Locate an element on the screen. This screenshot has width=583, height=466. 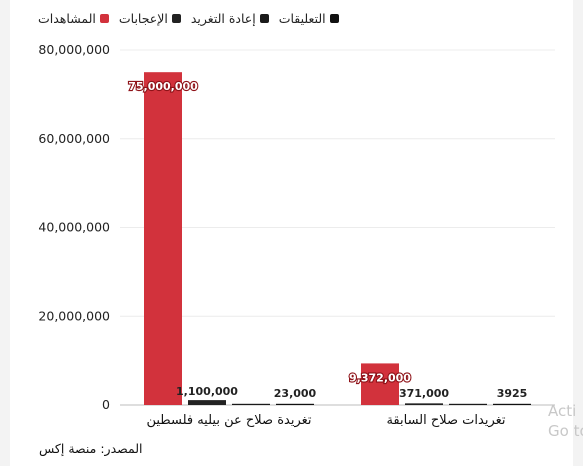
legend-label-likes: الإعجابات is located at coordinates (143, 18).